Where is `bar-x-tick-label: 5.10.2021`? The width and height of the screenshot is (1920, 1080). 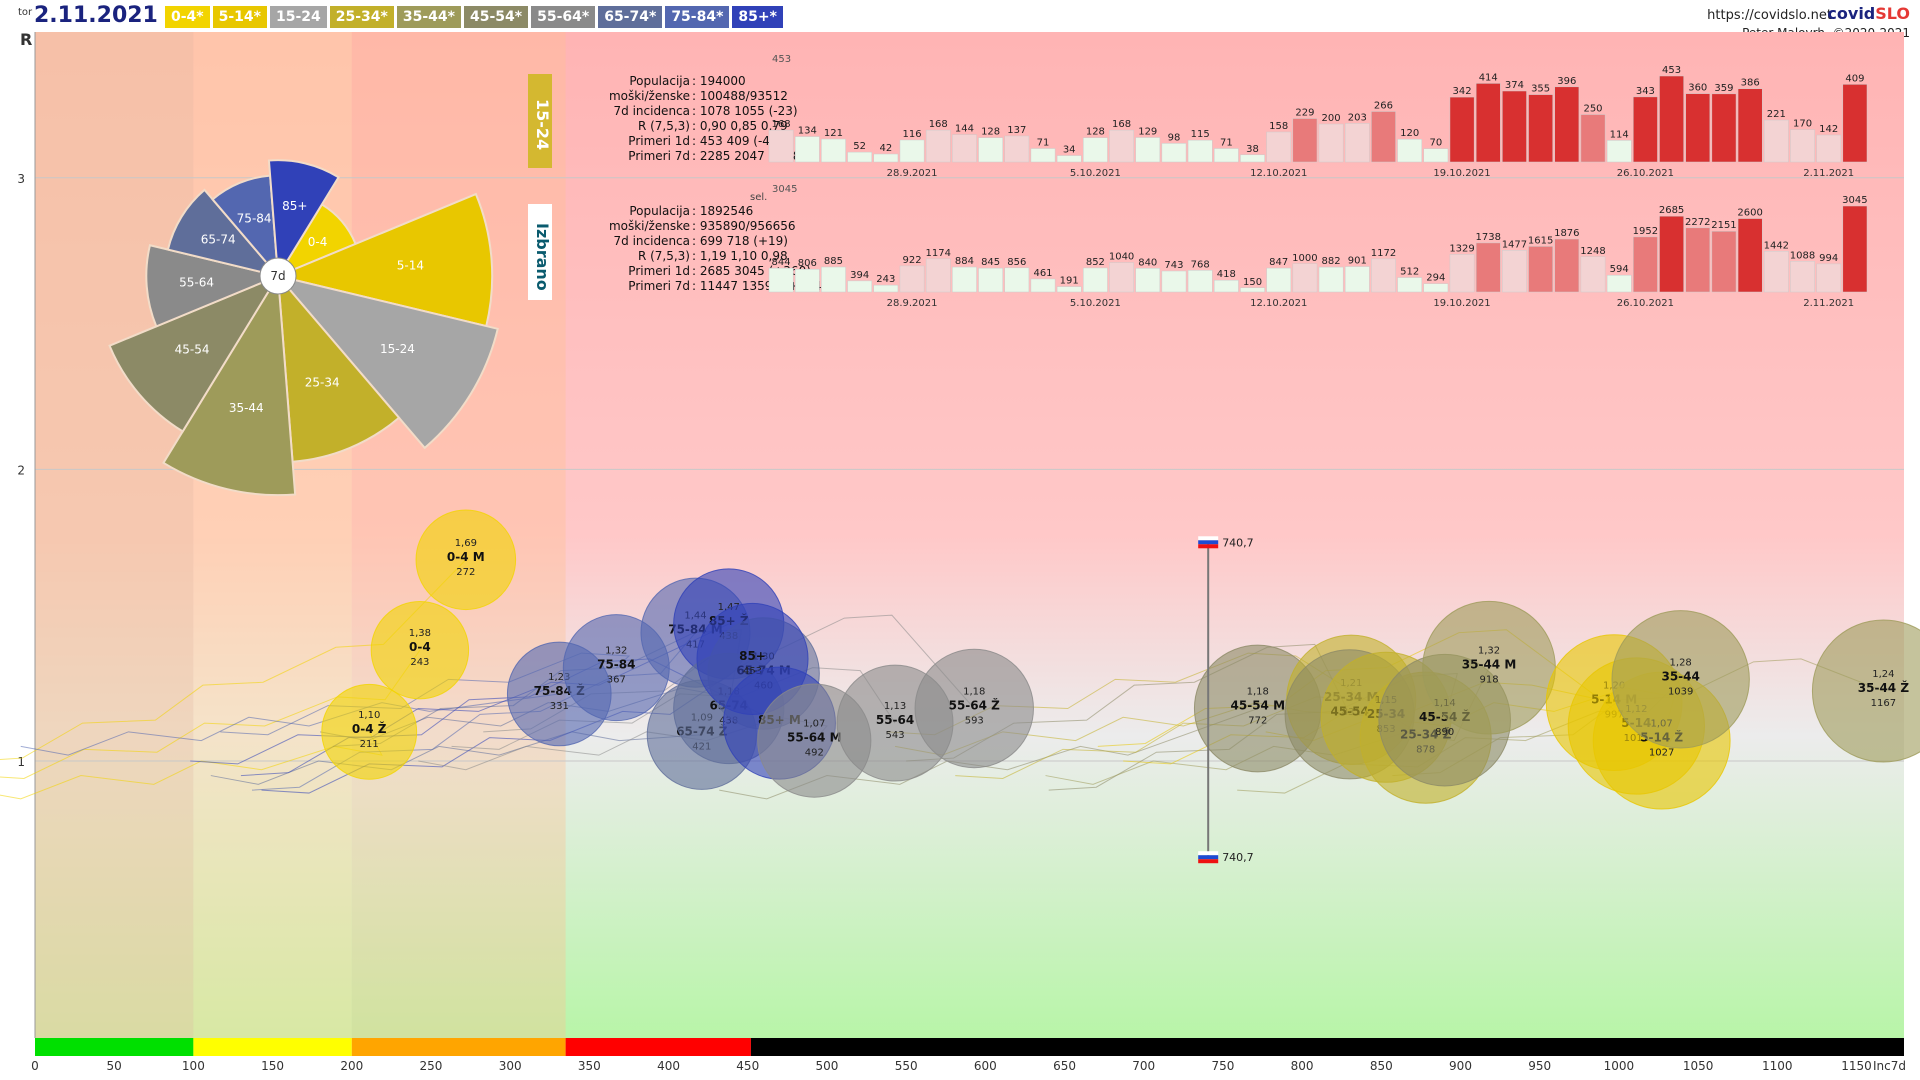 bar-x-tick-label: 5.10.2021 is located at coordinates (1095, 303).